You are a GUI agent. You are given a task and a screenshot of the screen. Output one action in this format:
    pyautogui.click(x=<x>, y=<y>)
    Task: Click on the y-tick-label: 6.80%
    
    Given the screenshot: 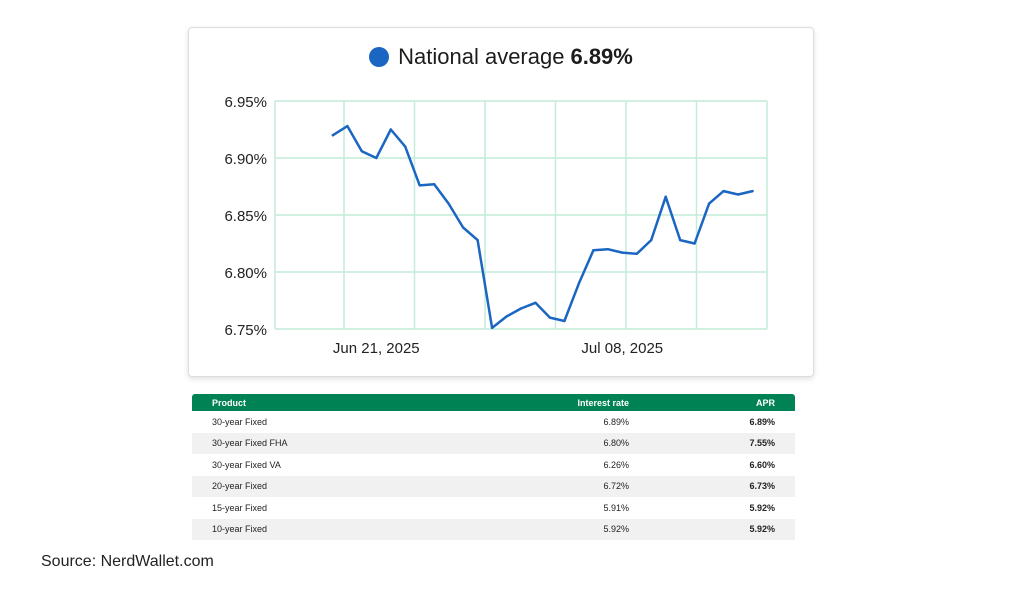 What is the action you would take?
    pyautogui.click(x=245, y=273)
    